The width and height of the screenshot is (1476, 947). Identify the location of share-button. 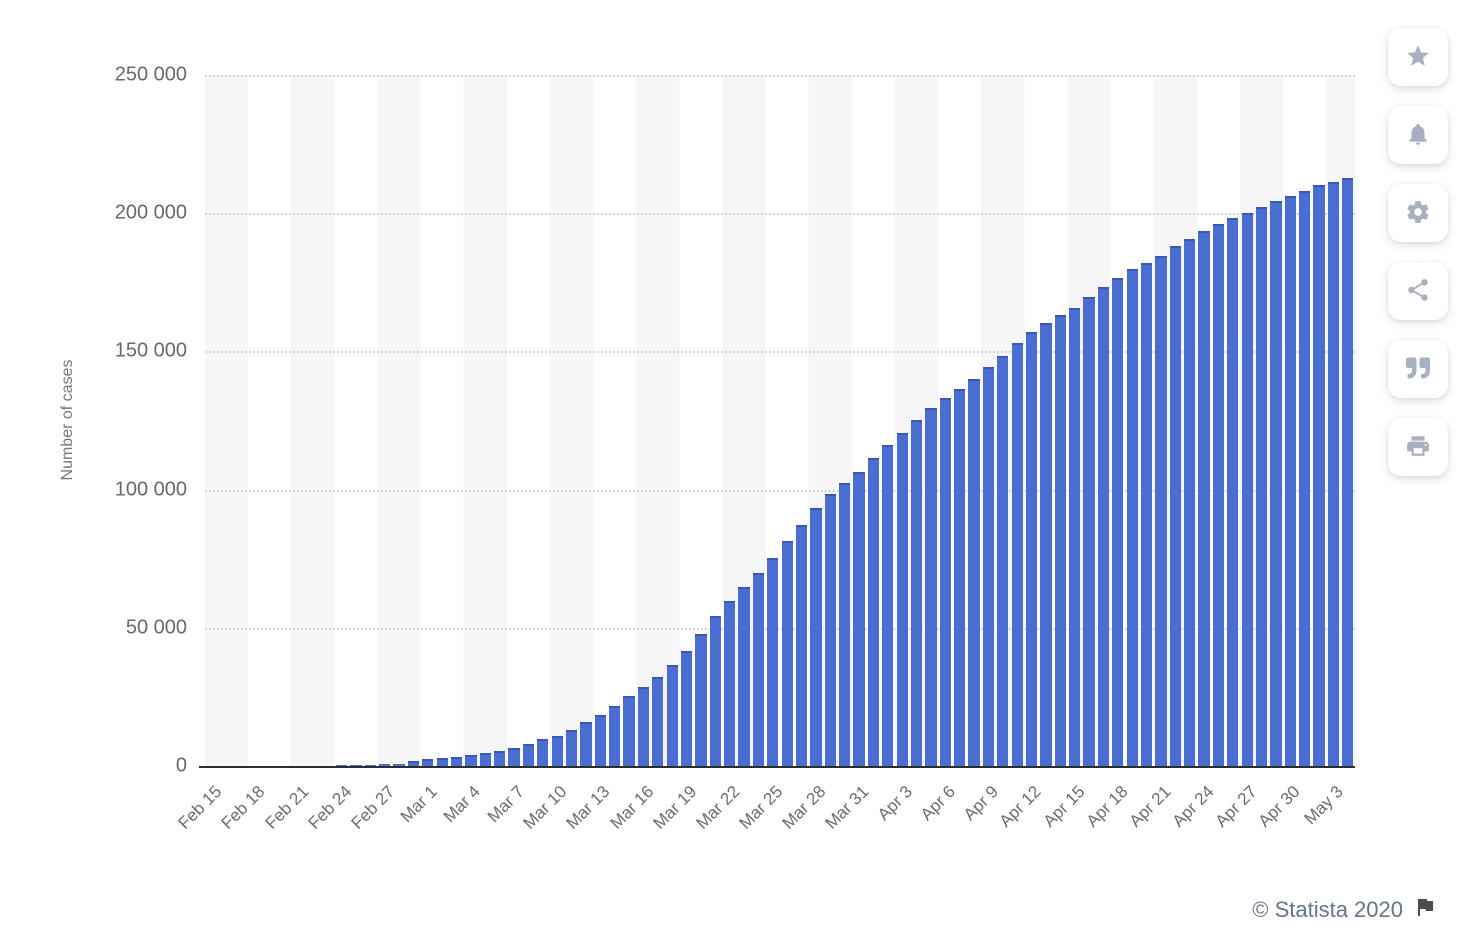
(1418, 291).